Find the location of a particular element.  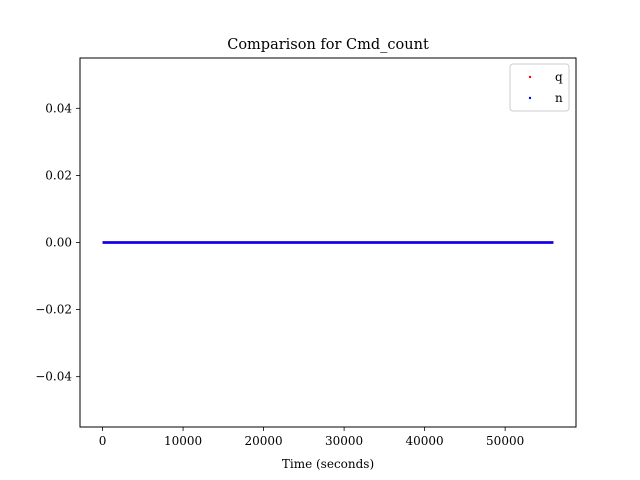

legend: q n is located at coordinates (539, 87).